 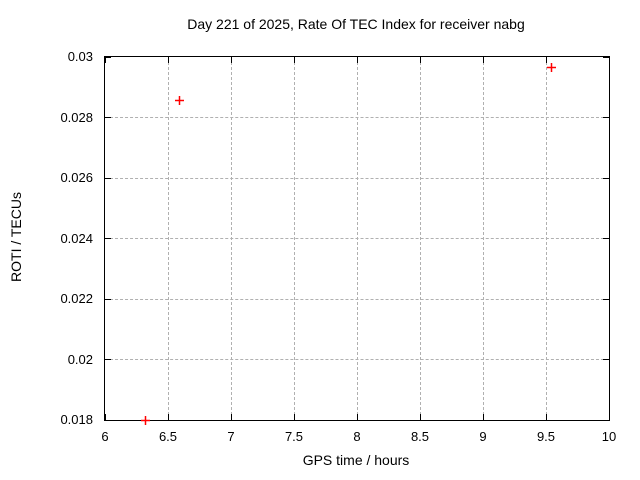 What do you see at coordinates (76, 298) in the screenshot?
I see `y-tick-label: 0.022` at bounding box center [76, 298].